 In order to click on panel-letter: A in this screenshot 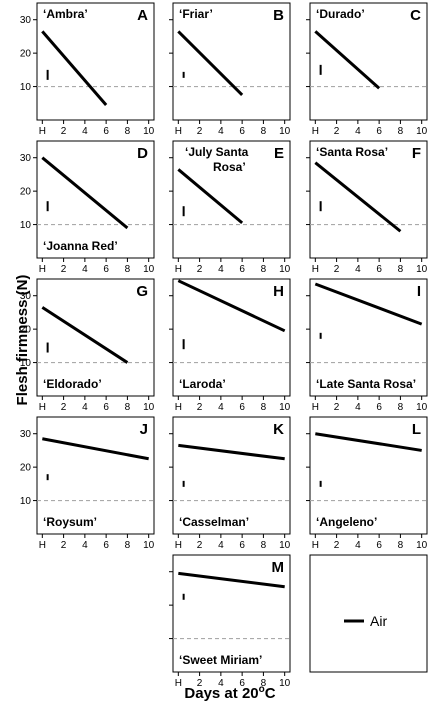, I will do `click(142, 15)`.